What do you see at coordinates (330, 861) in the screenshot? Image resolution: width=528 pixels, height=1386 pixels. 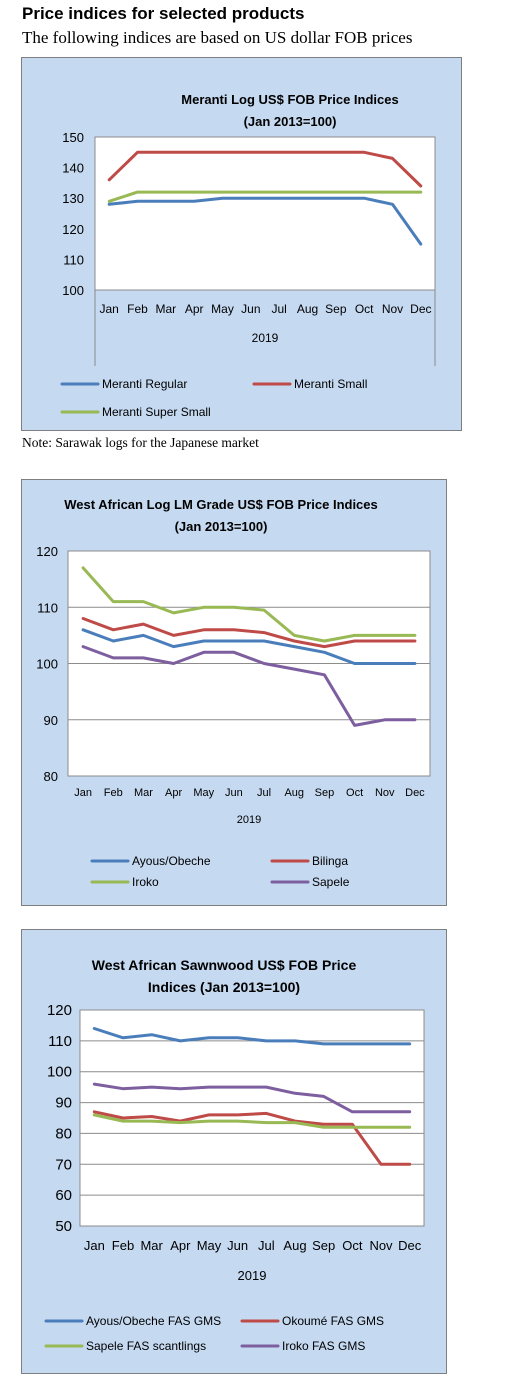 I see `legend-label: Bilinga` at bounding box center [330, 861].